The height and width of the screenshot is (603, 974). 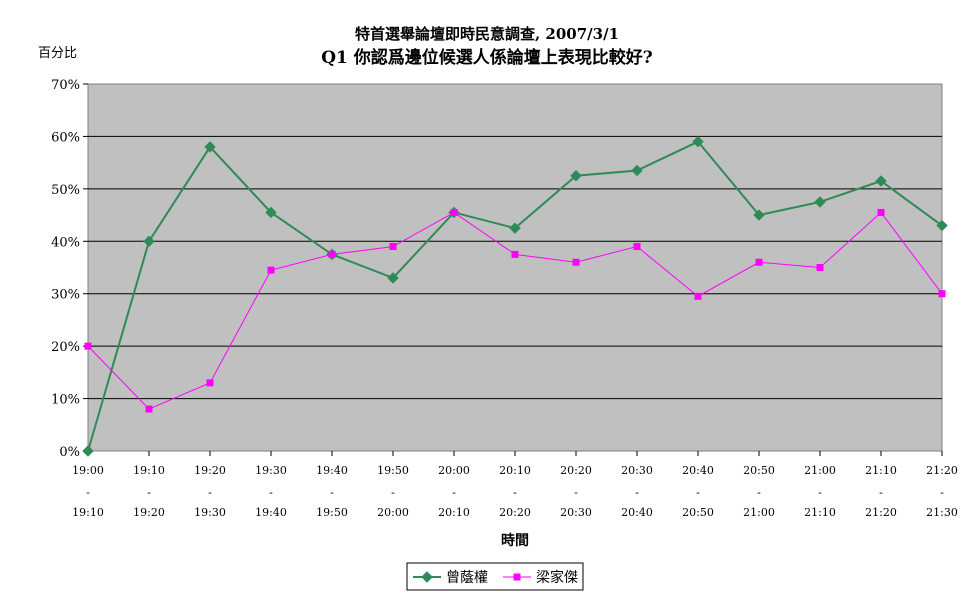 I want to click on legend-items: 曾蔭權 梁家傑, so click(x=495, y=577).